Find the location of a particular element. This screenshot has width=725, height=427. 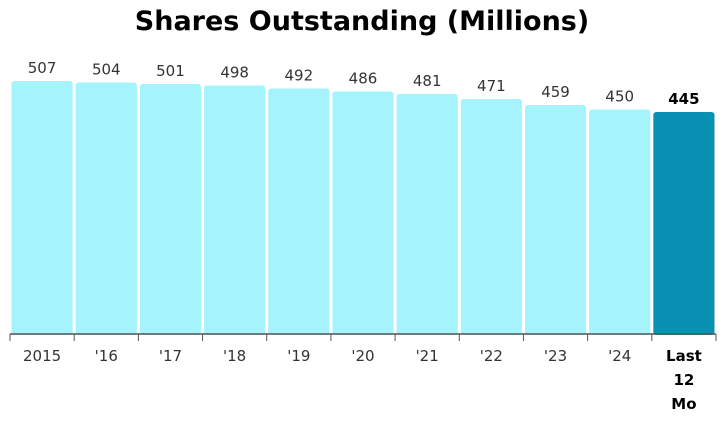

x-tick-label: '24 is located at coordinates (619, 356).